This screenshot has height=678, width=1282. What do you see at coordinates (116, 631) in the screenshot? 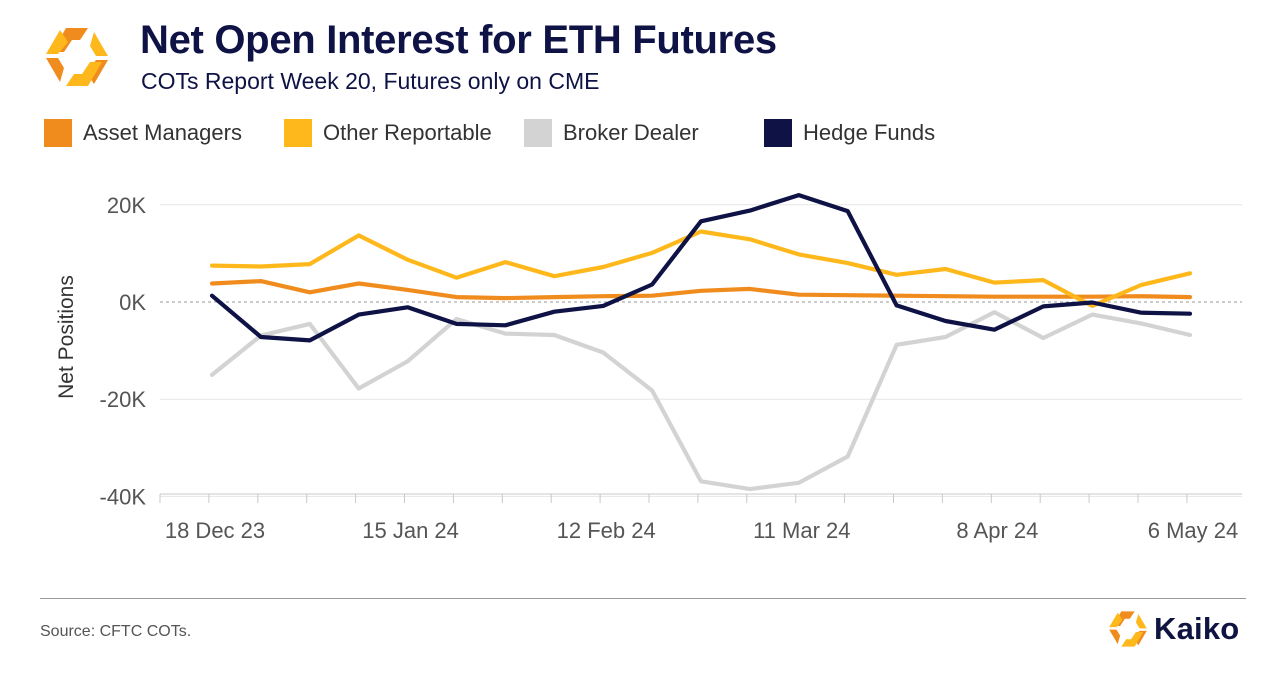
I see `source-note: Source: CFTC COTs.` at bounding box center [116, 631].